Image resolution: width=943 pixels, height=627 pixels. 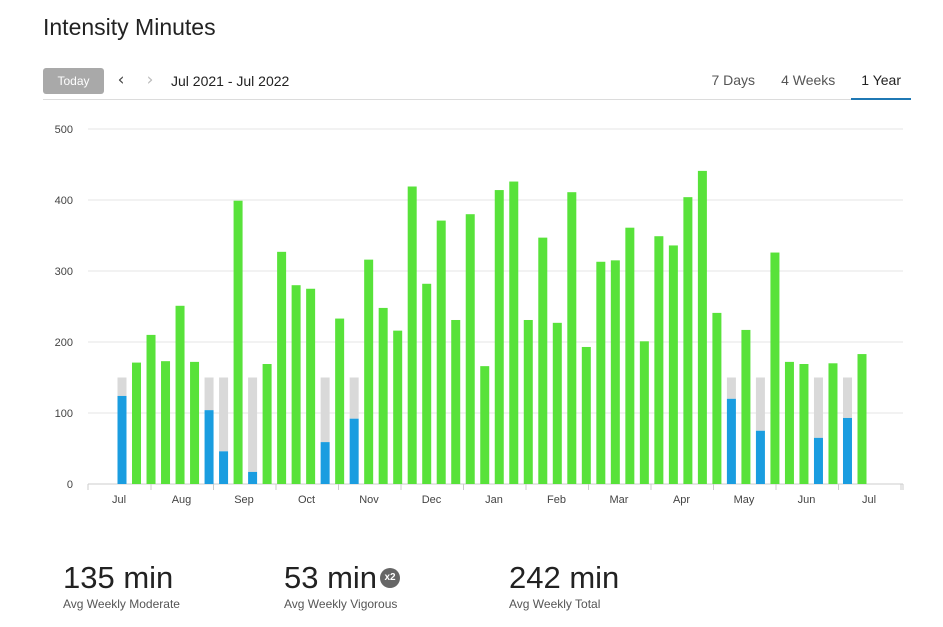 I want to click on y-tick-label: 0, so click(x=70, y=485).